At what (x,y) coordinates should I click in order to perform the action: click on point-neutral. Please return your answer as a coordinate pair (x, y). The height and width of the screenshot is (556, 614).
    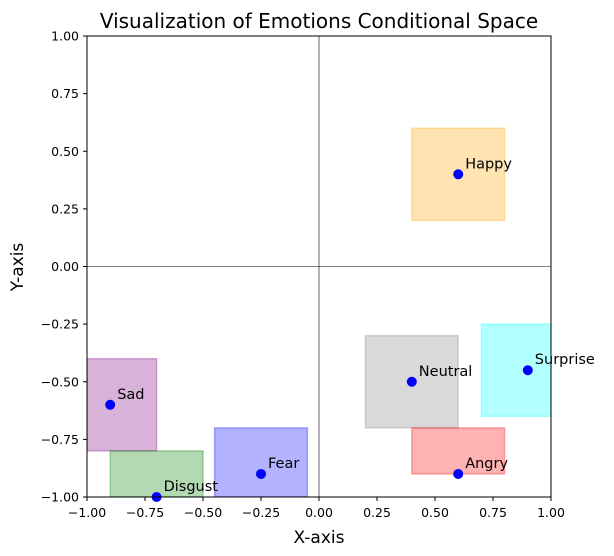
    Looking at the image, I should click on (411, 381).